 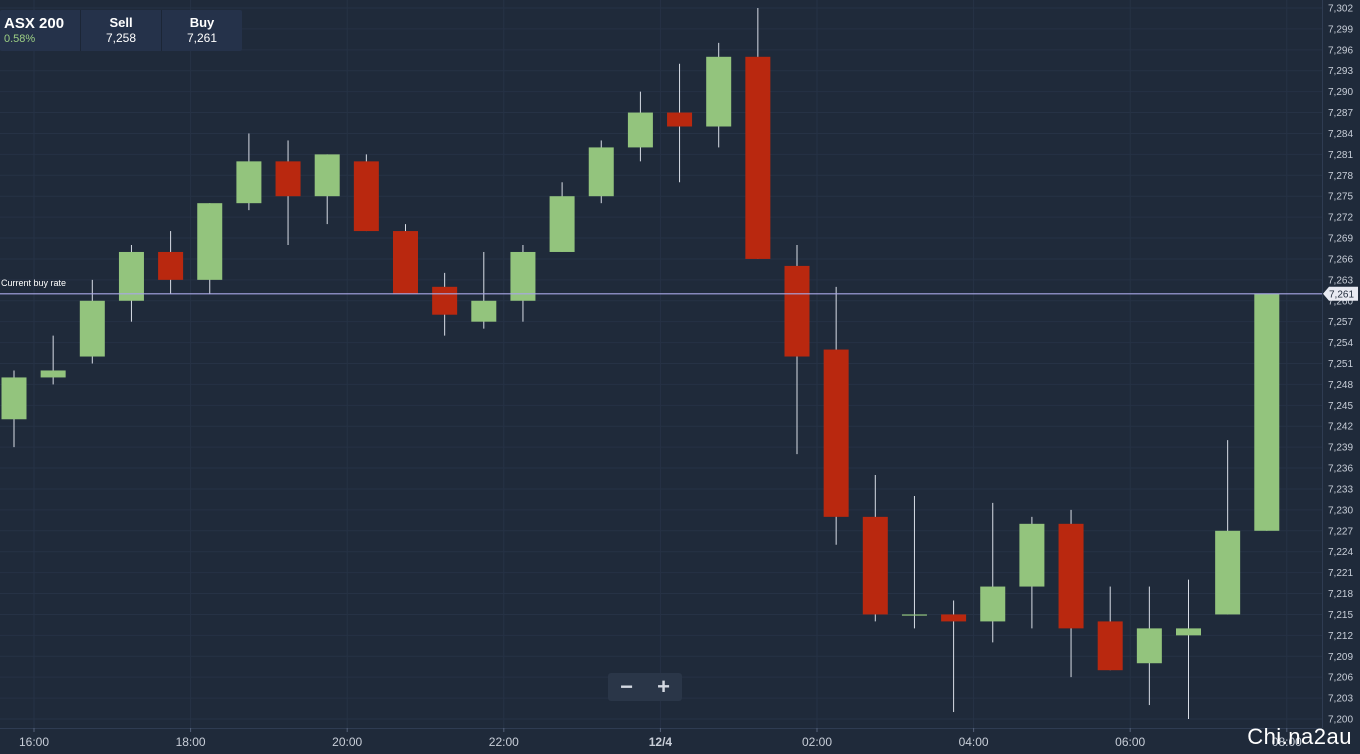 I want to click on y-tick-label: 7,215, so click(x=1340, y=615).